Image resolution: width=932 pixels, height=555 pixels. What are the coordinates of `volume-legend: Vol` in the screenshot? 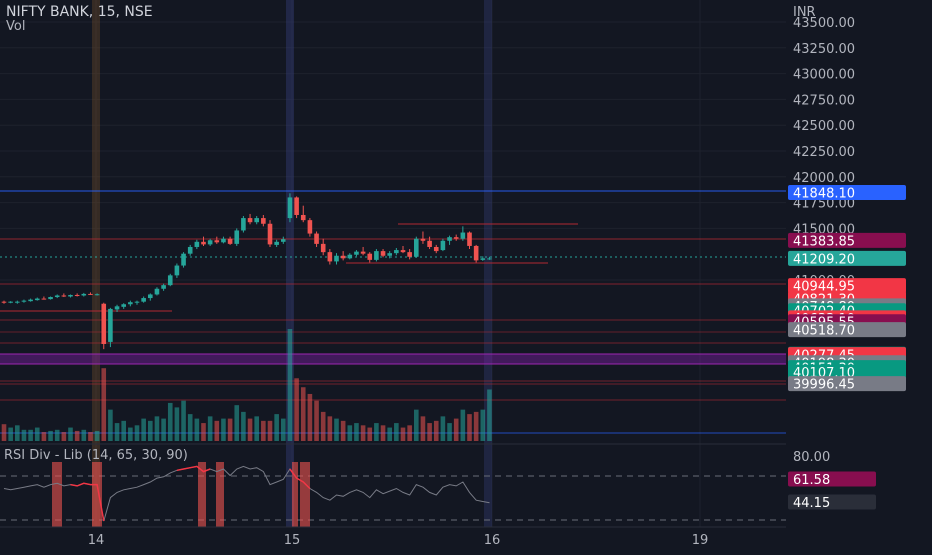 It's located at (15, 26).